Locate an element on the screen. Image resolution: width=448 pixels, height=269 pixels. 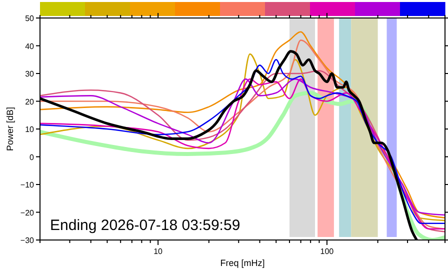
x-axis-title: Freq [mHz] is located at coordinates (242, 263).